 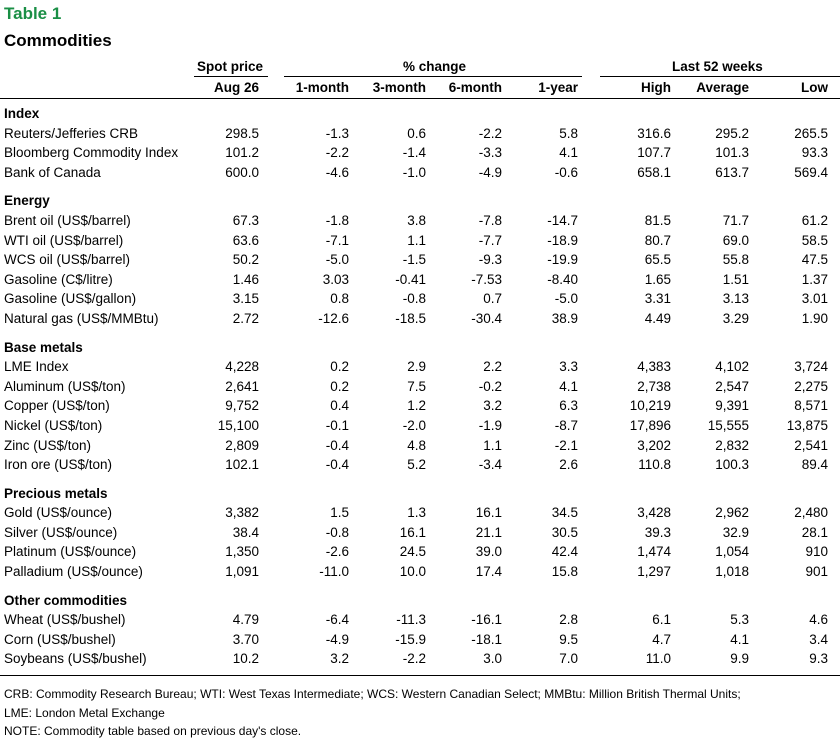 I want to click on commodity-name: Brent oil (US$/barrel), so click(x=67, y=220).